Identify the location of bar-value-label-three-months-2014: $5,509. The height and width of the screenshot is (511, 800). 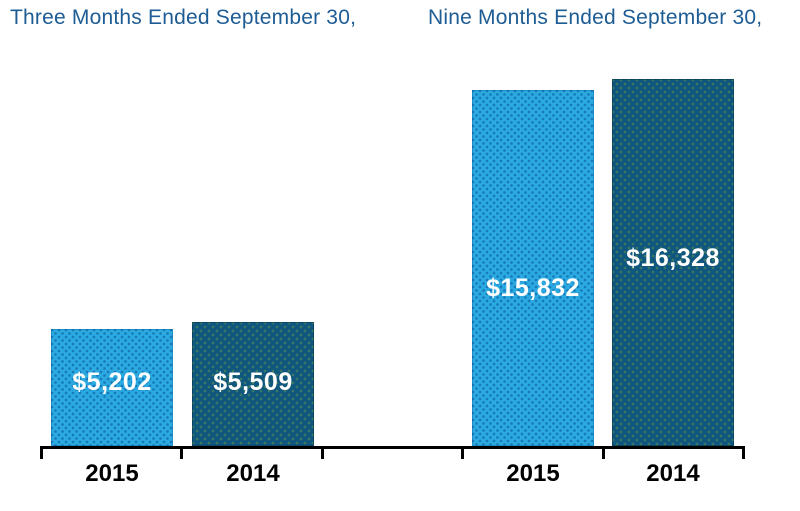
(253, 382).